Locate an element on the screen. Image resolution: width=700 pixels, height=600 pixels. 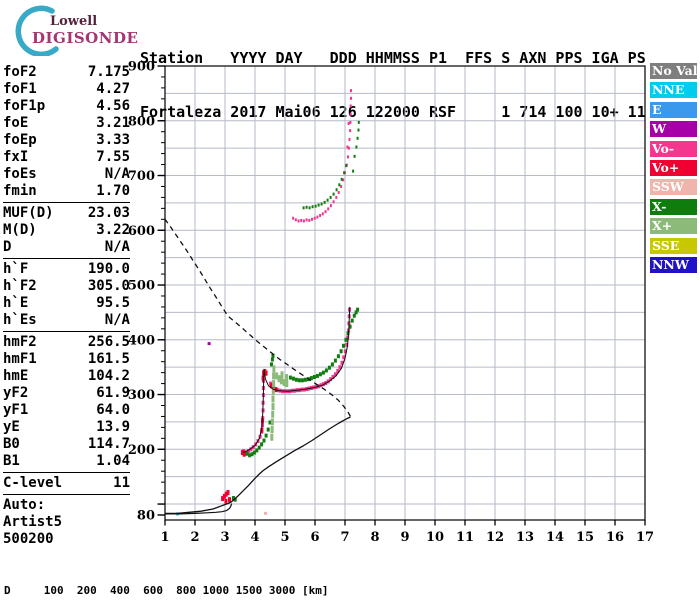
x-tick-label: 2 is located at coordinates (194, 537).